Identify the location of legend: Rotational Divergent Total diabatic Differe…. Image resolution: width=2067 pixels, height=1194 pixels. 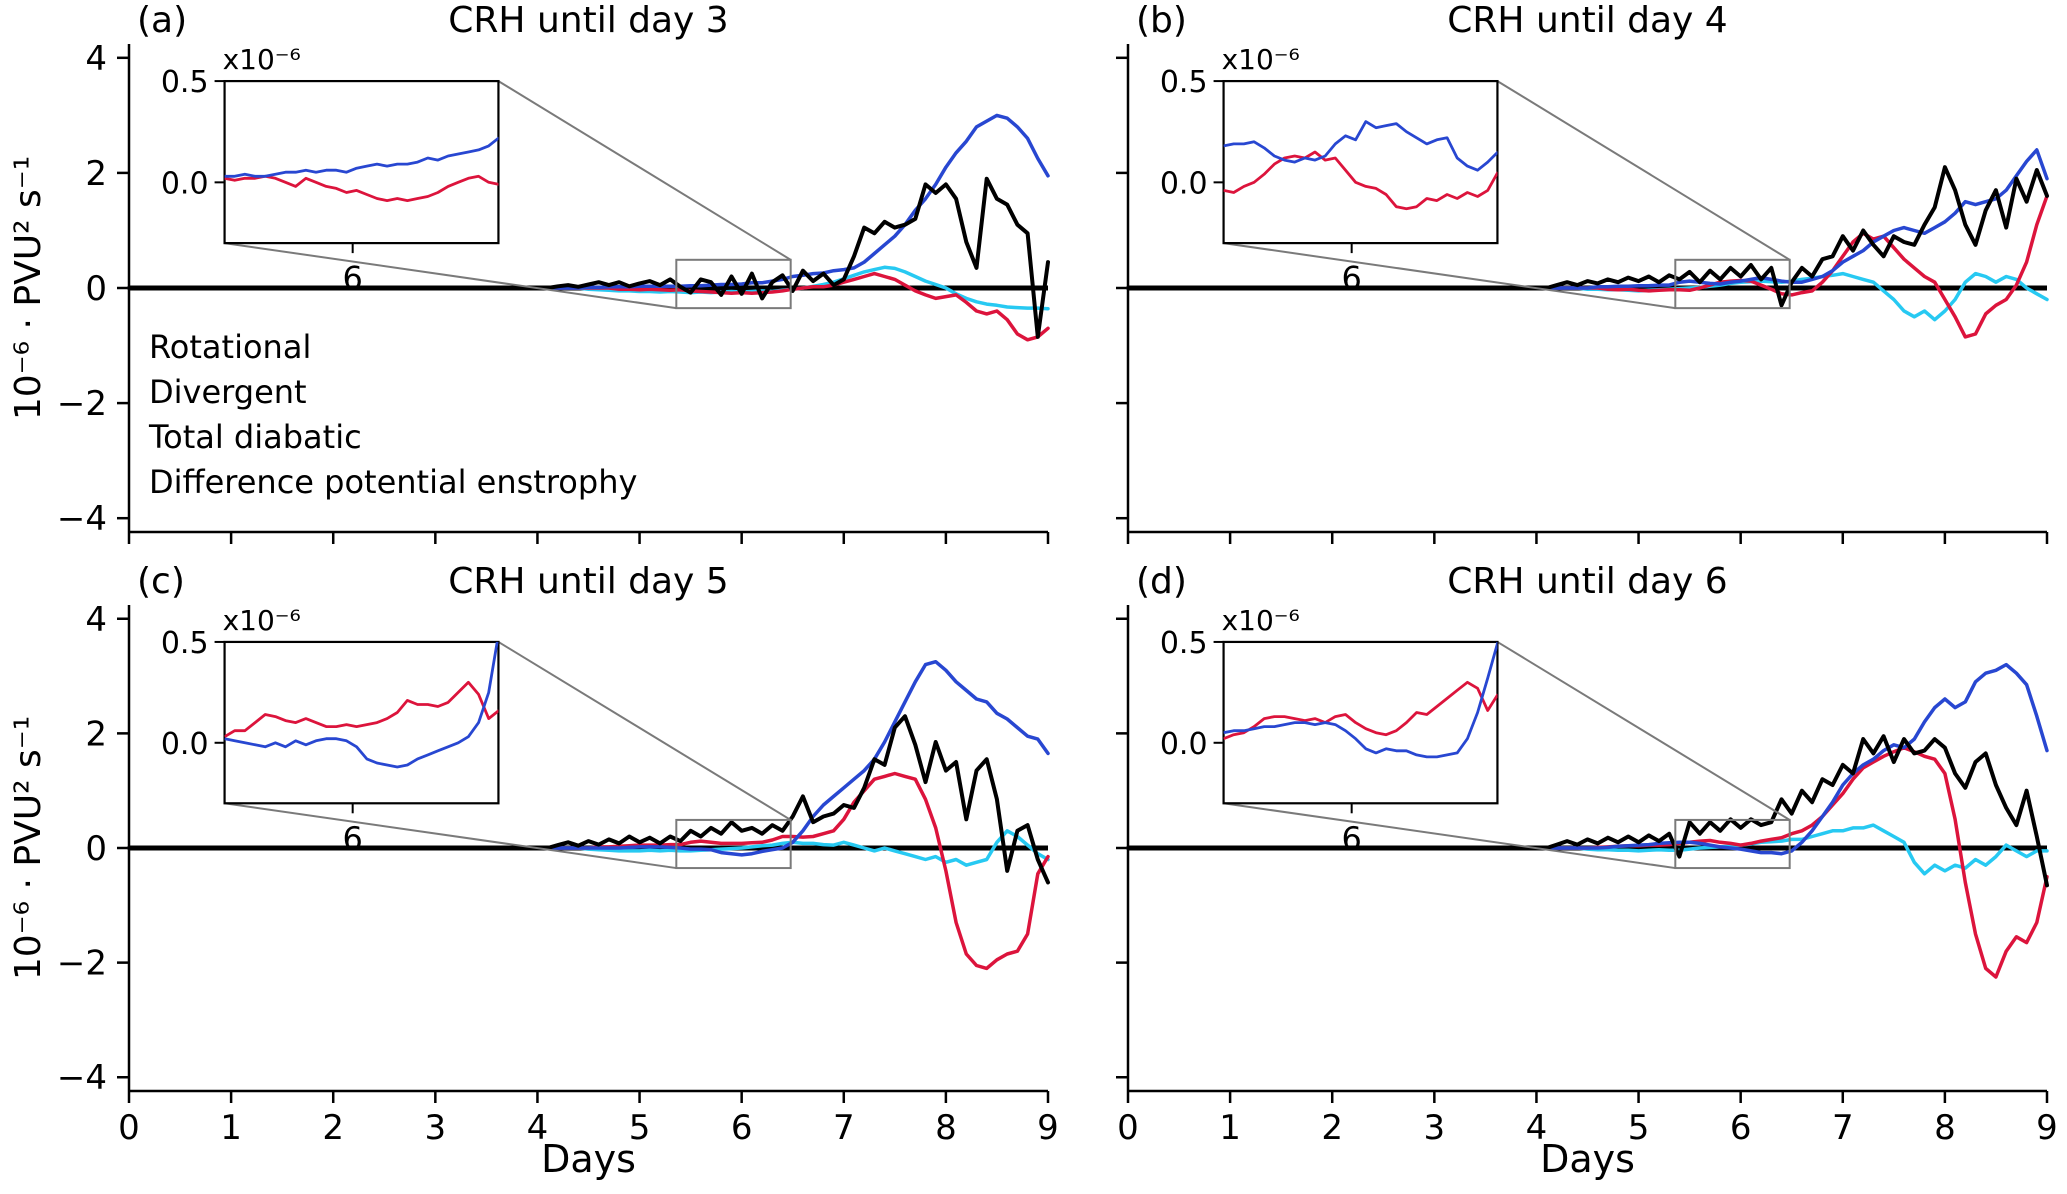
(392, 414).